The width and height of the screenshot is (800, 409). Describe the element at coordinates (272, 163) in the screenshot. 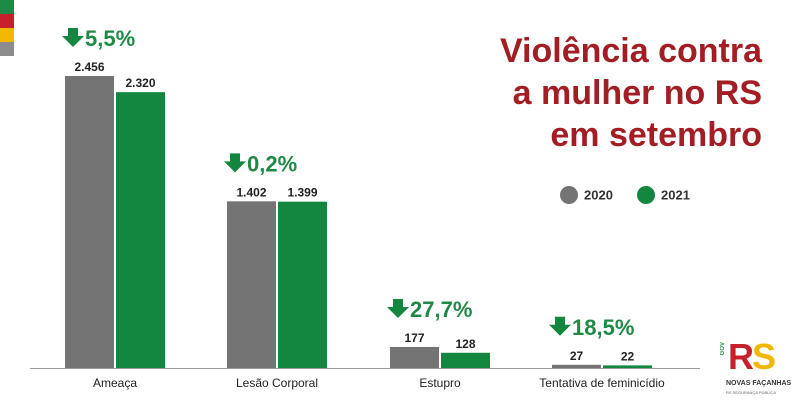

I see `change-label-lesao-corporal: 0,2%` at that location.